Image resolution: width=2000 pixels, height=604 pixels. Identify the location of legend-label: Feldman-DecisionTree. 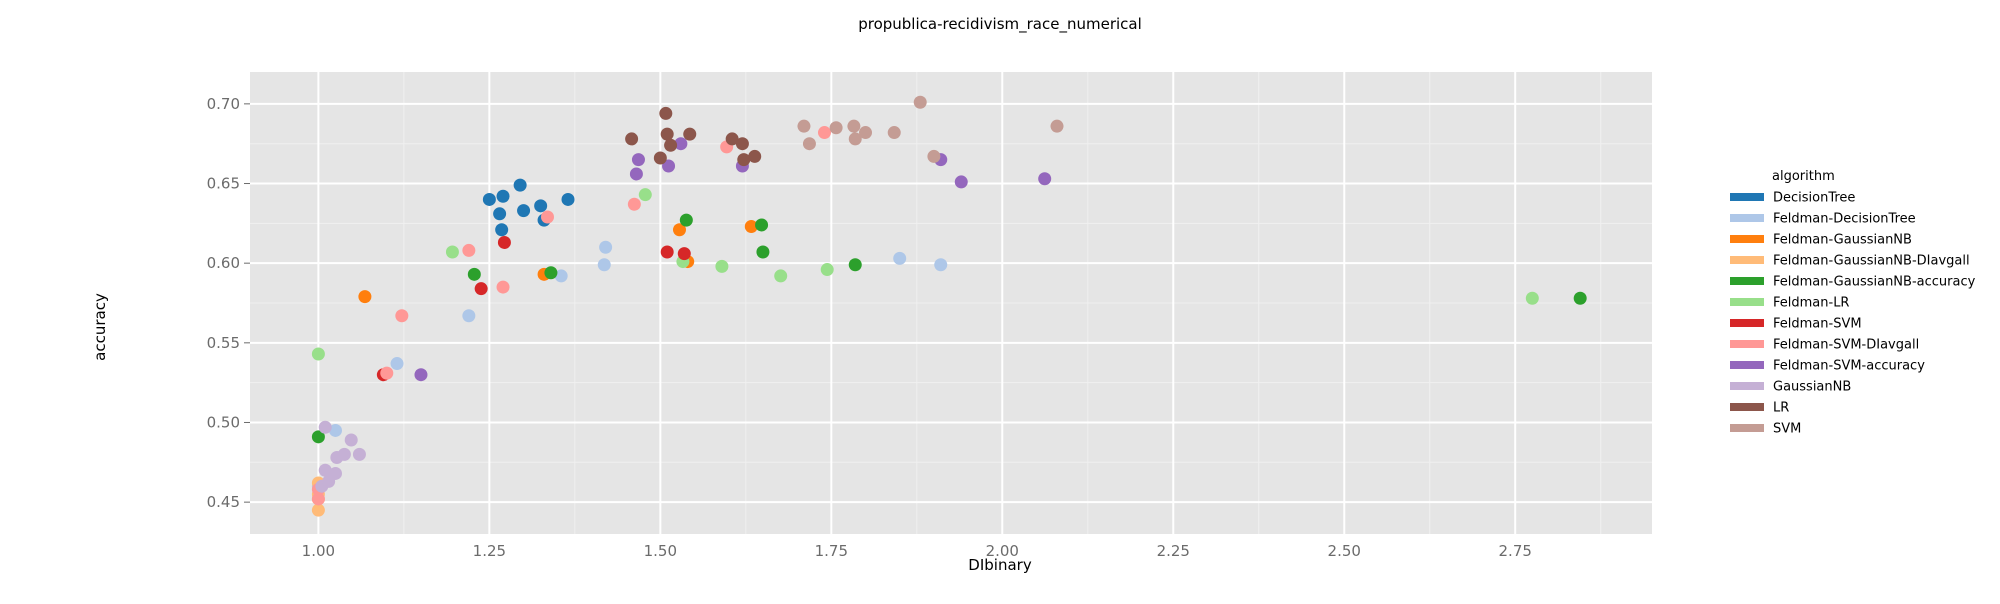
(1844, 219).